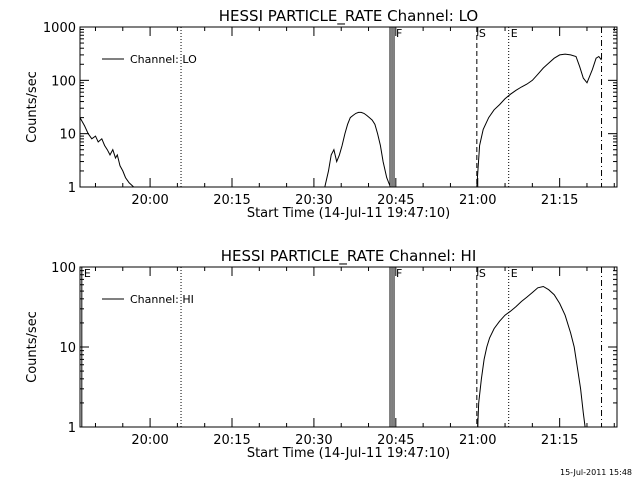 The height and width of the screenshot is (480, 640). I want to click on plot-timestamp: 15-Jul-2011 15:48, so click(595, 472).